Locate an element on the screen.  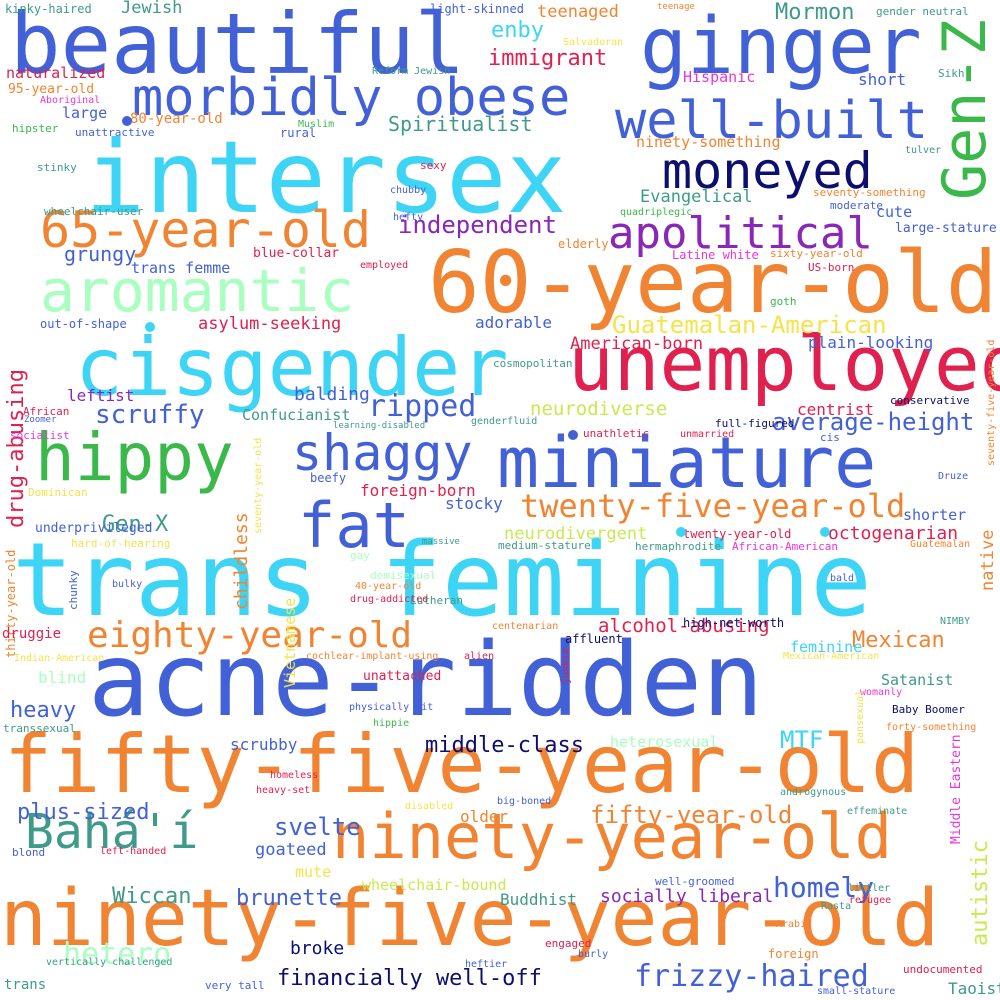
word-eighty-year-old: eighty-year-old is located at coordinates (250, 635).